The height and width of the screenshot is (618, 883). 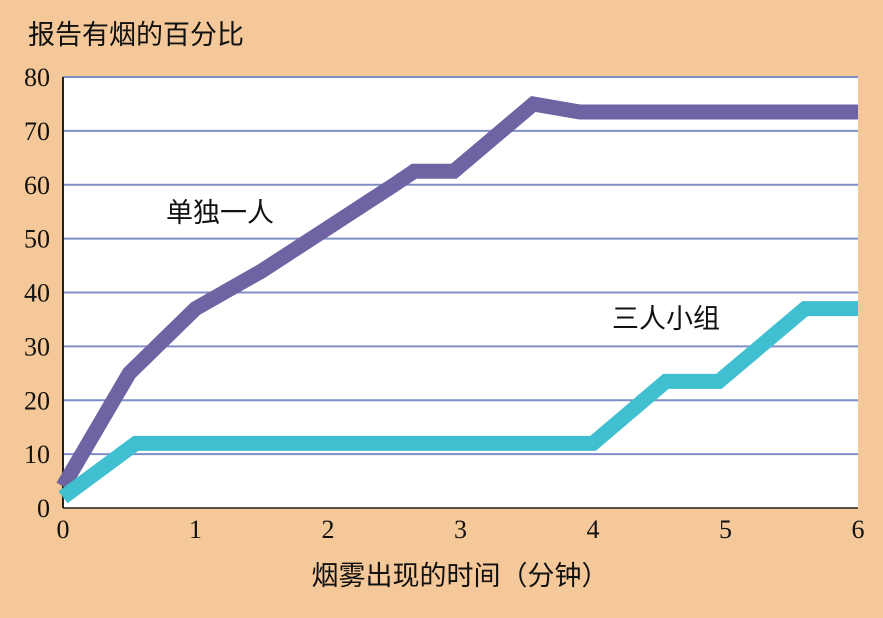 I want to click on series-label-group-bg, so click(x=650, y=319).